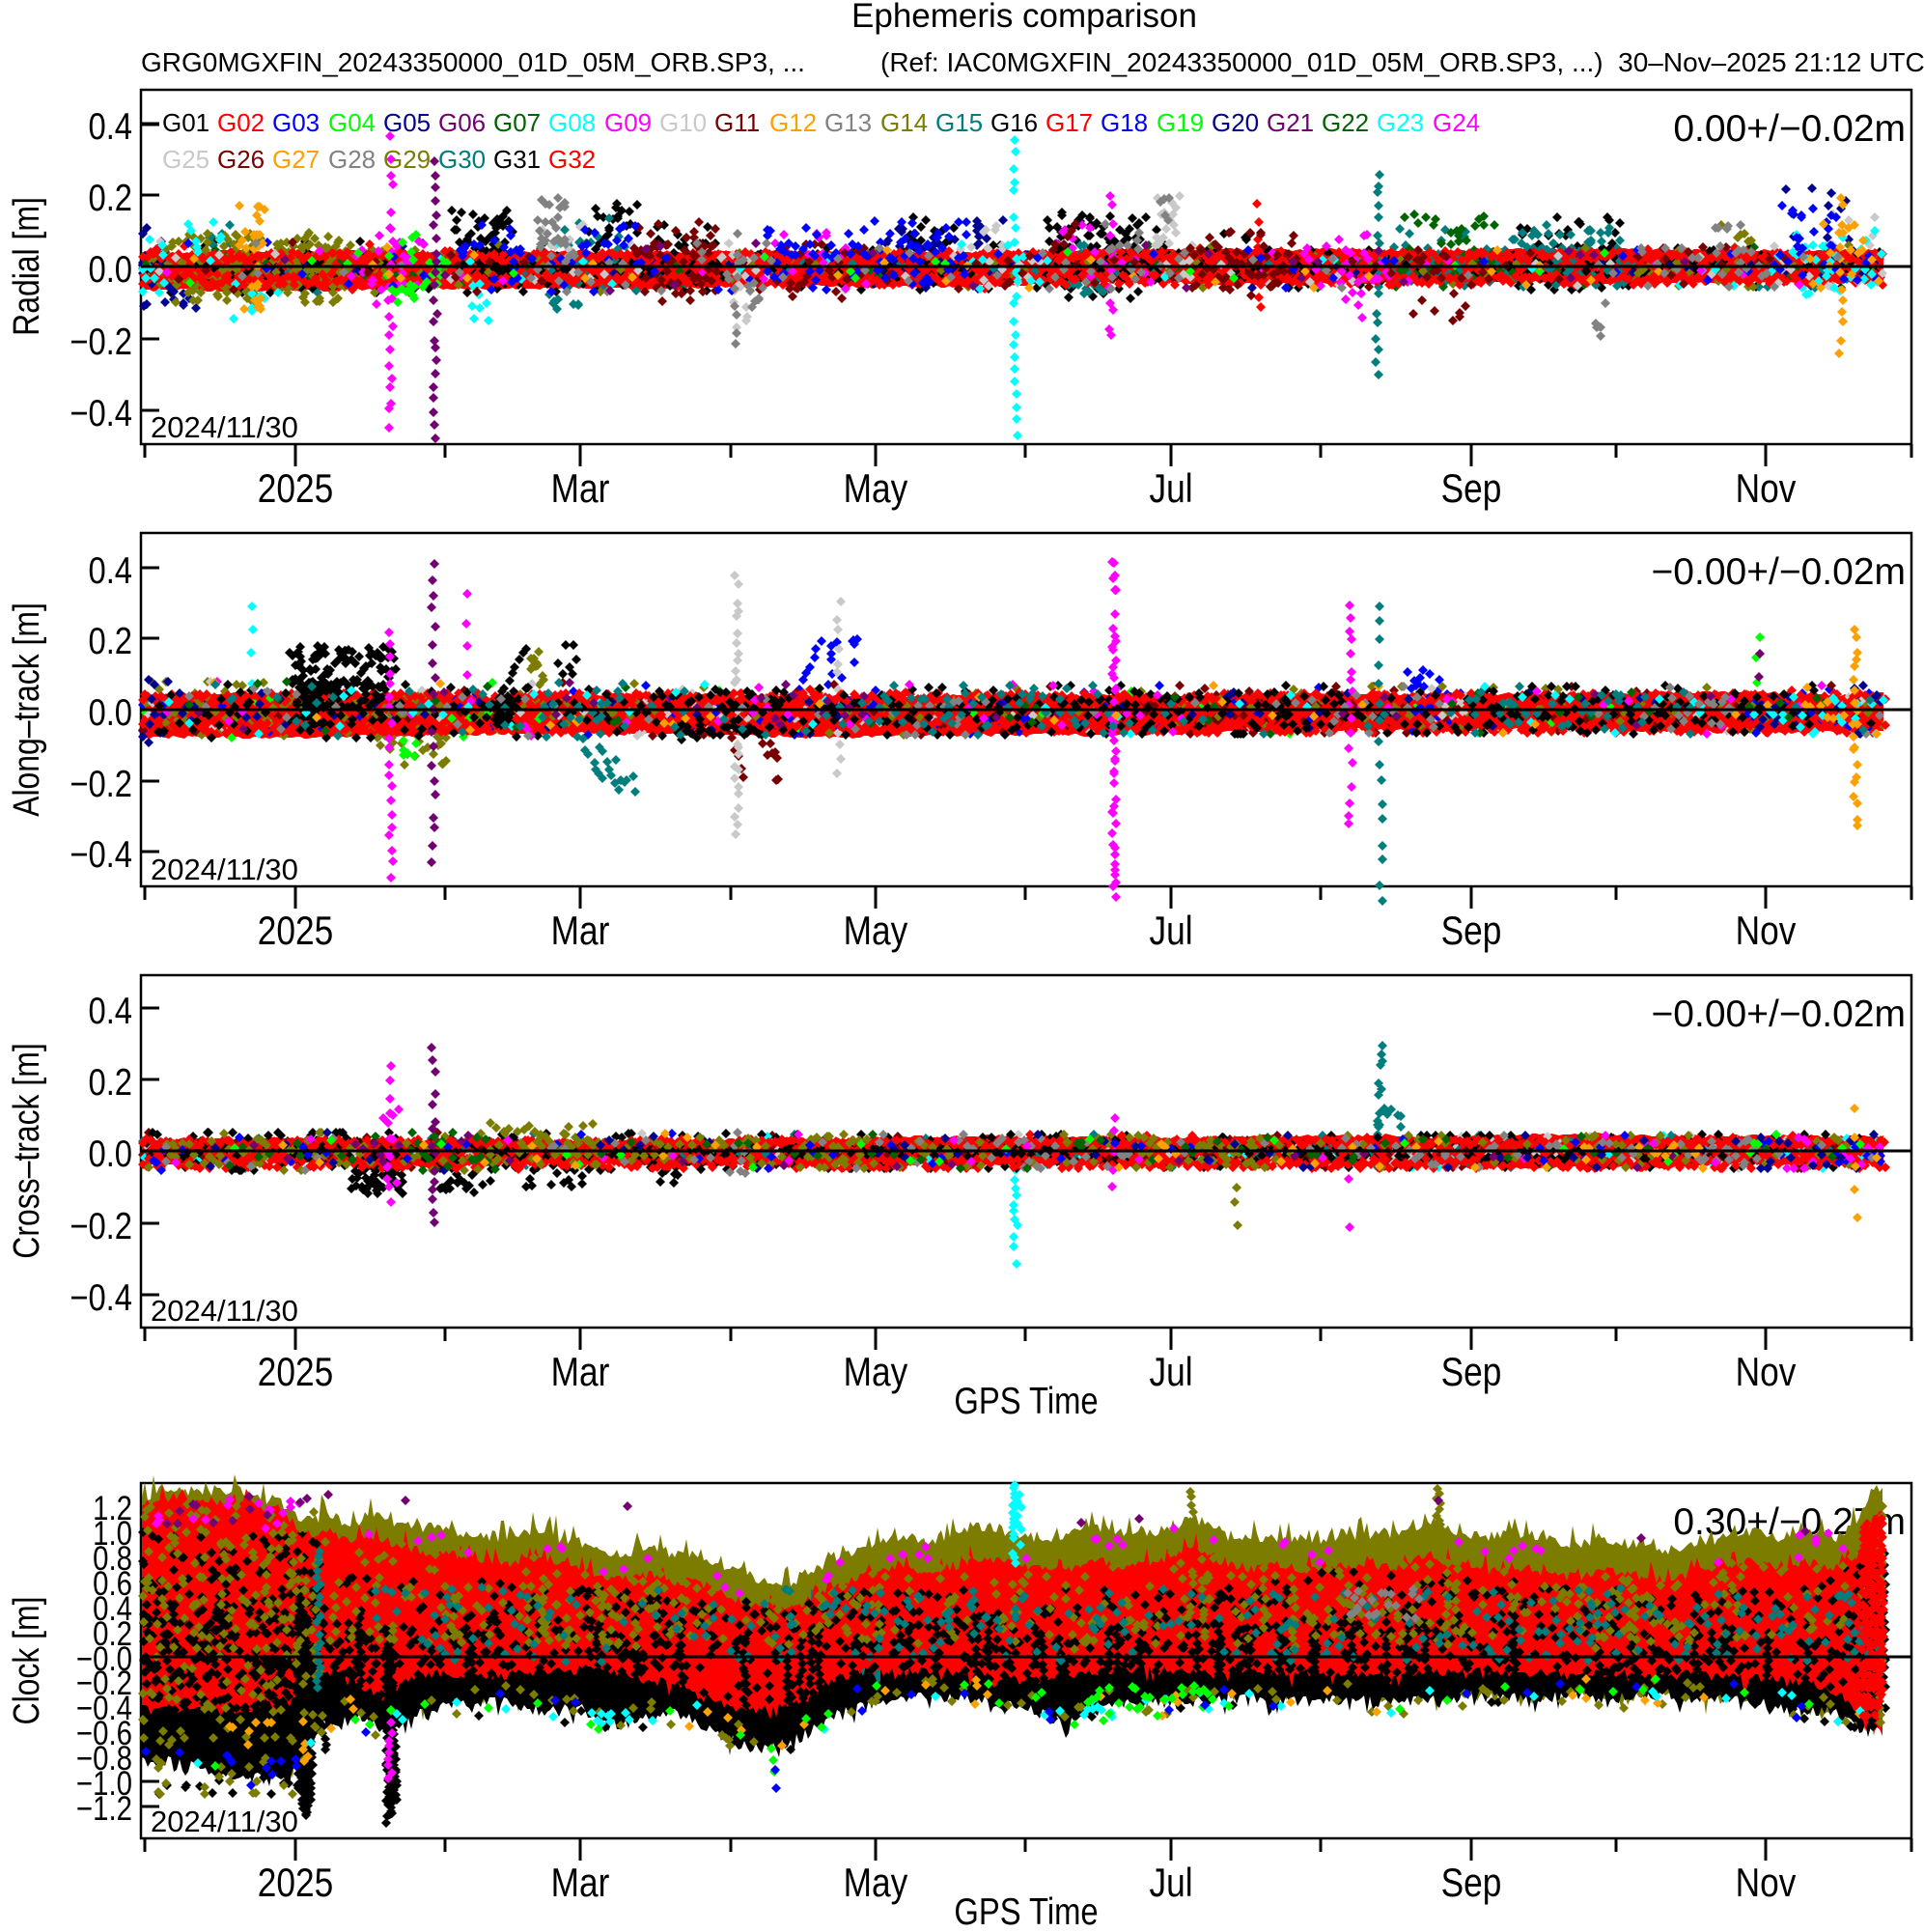  Describe the element at coordinates (104, 1809) in the screenshot. I see `svg-text: −1.2` at that location.